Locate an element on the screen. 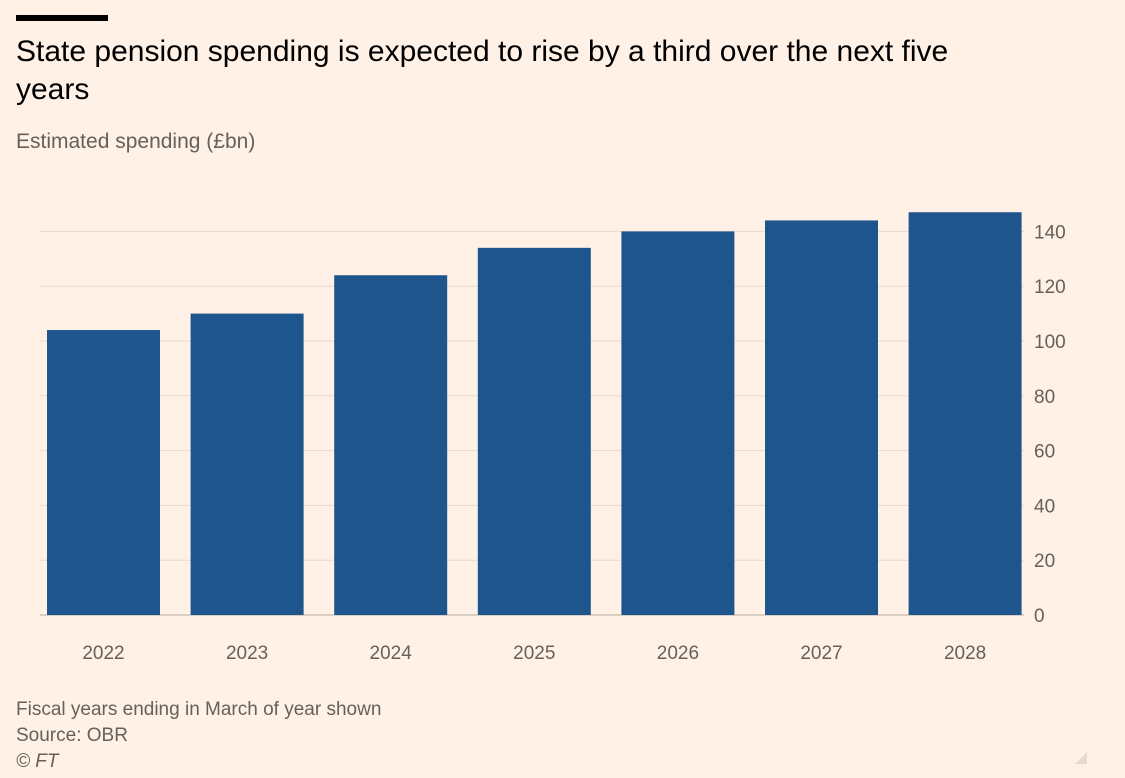 The image size is (1125, 778). x-tick-label: 2027 is located at coordinates (821, 653).